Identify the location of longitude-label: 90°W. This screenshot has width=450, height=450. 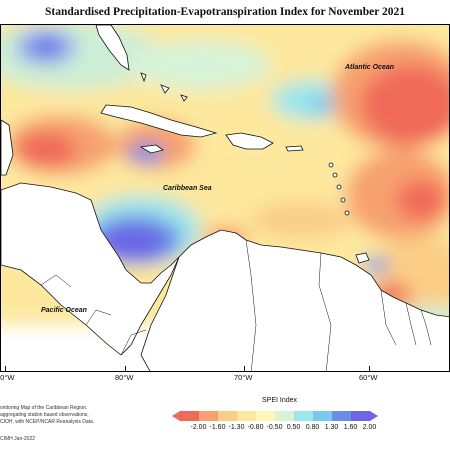
(7, 377).